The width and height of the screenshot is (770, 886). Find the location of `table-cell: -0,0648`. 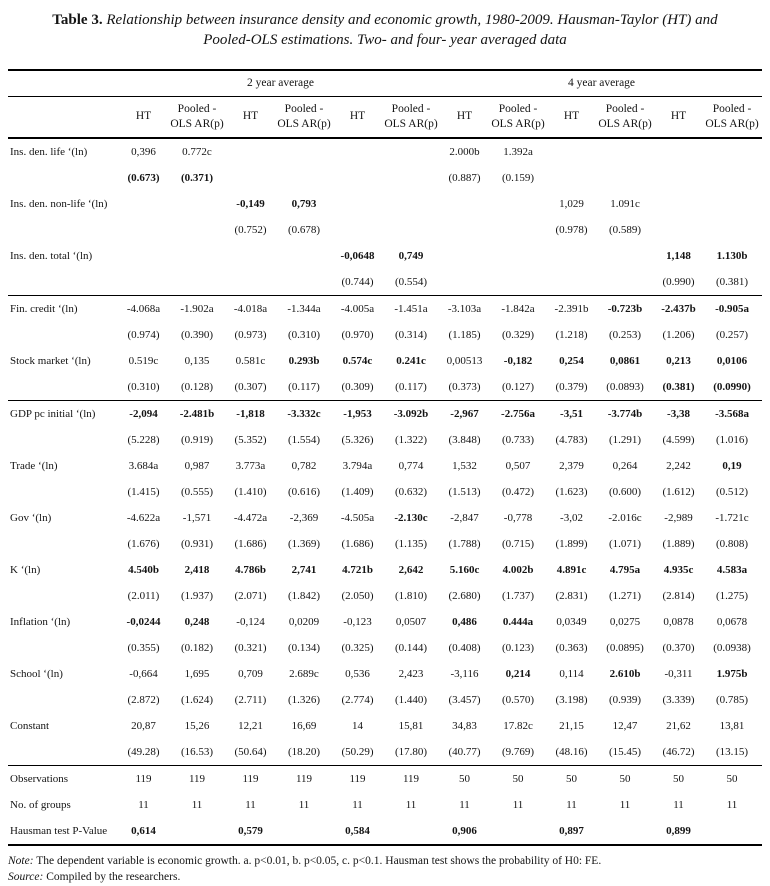

table-cell: -0,0648 is located at coordinates (357, 255).